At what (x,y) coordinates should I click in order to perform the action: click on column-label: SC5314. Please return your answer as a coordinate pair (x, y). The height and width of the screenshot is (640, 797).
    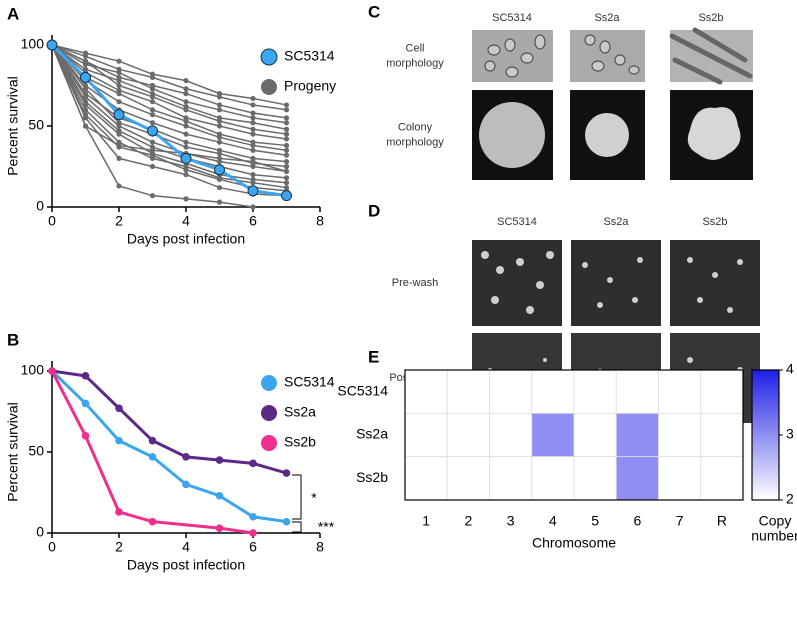
    Looking at the image, I should click on (517, 222).